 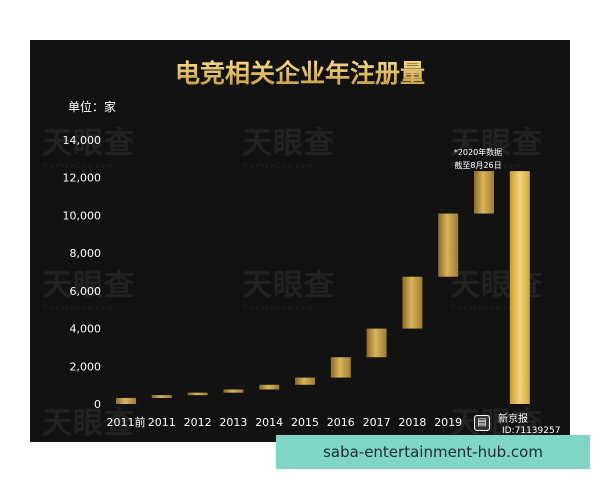 What do you see at coordinates (531, 431) in the screenshot?
I see `source-id: ID:71139257` at bounding box center [531, 431].